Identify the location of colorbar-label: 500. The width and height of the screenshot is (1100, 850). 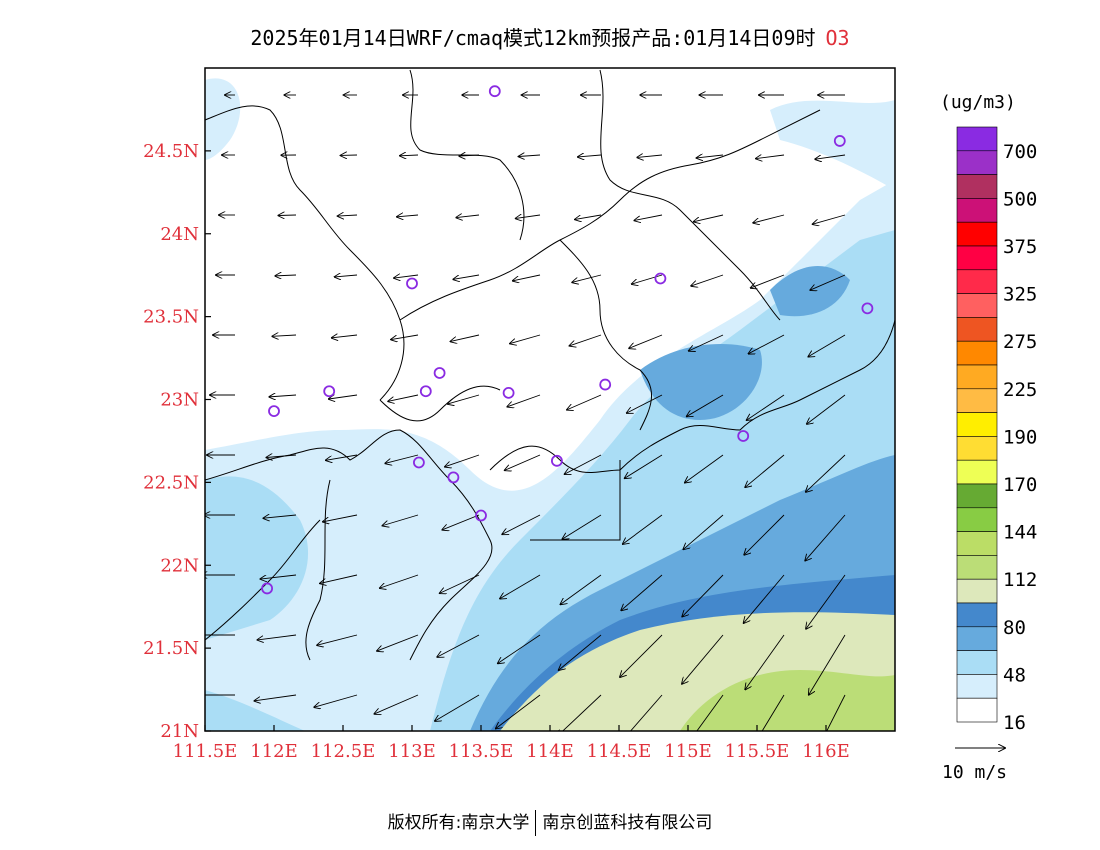
(1020, 199).